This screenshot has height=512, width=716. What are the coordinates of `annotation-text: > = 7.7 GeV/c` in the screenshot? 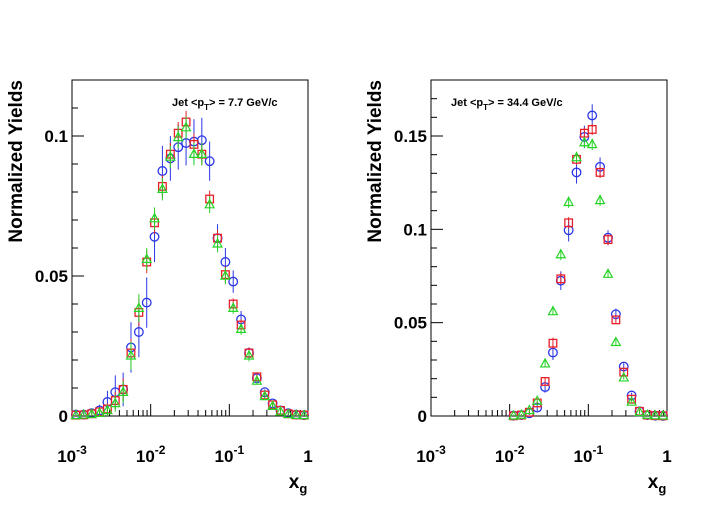 It's located at (243, 103).